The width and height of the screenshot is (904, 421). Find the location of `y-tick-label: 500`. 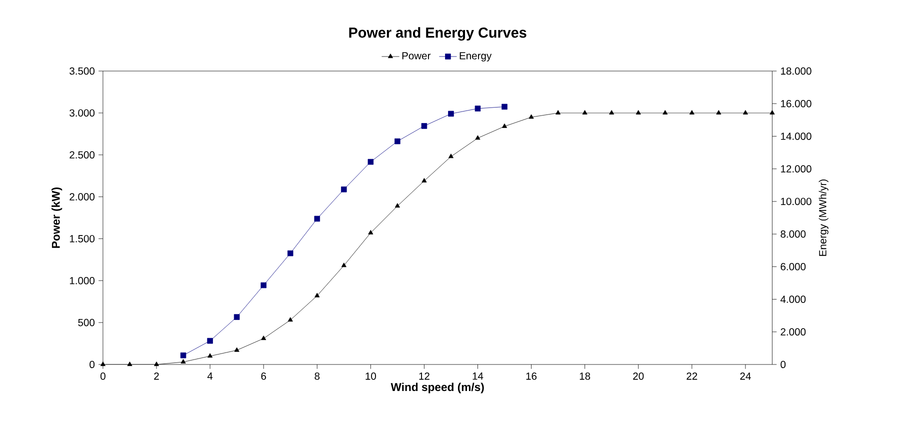

y-tick-label: 500 is located at coordinates (86, 322).